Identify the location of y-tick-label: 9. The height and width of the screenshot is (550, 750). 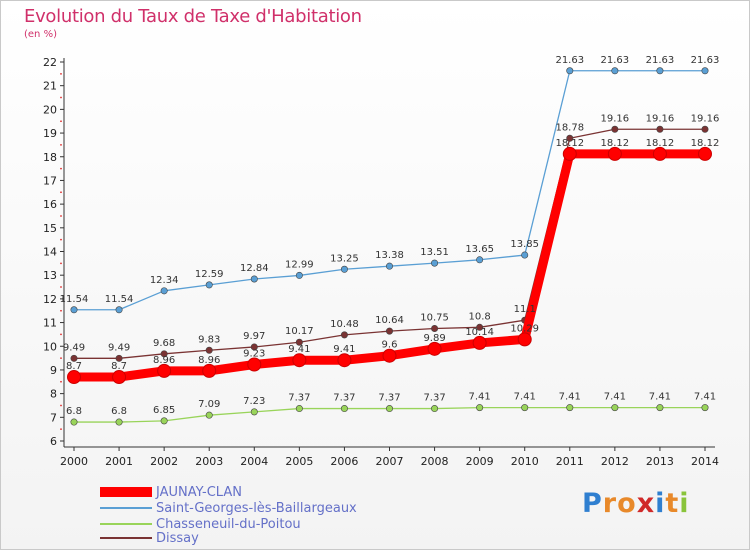
(53, 370).